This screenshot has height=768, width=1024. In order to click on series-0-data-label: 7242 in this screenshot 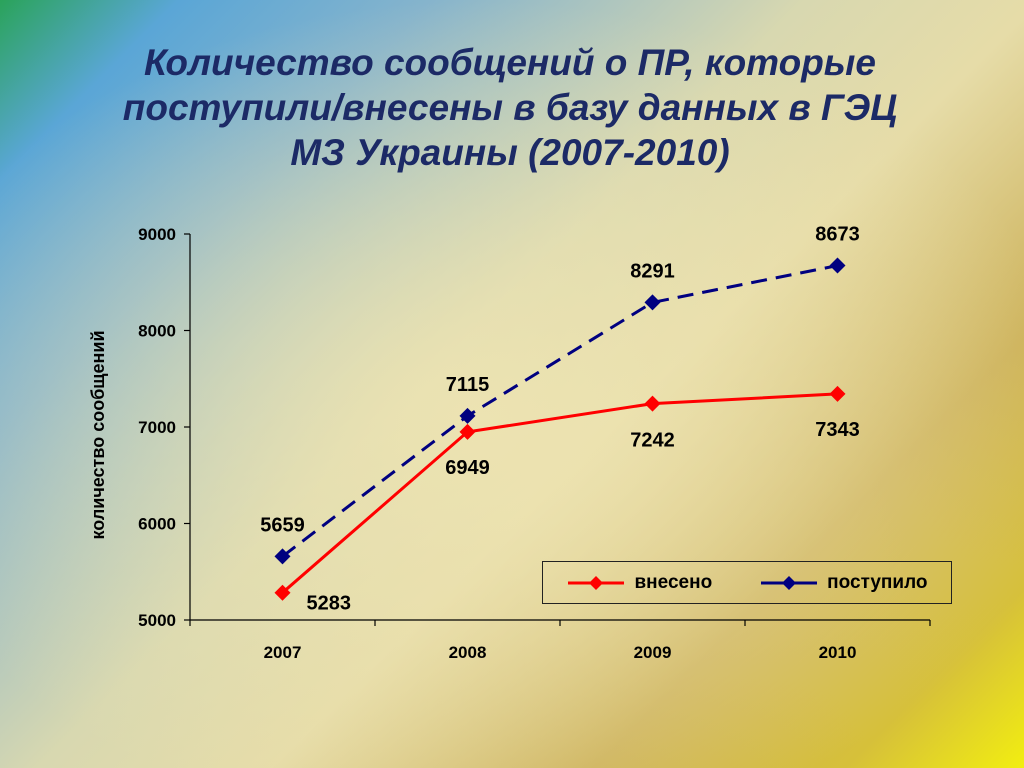, I will do `click(652, 441)`.